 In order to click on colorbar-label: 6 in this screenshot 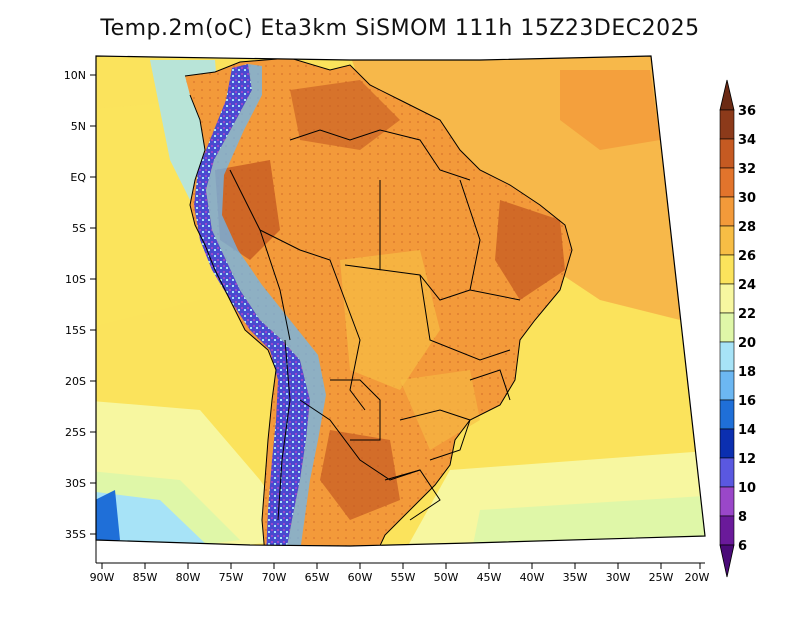, I will do `click(742, 546)`.